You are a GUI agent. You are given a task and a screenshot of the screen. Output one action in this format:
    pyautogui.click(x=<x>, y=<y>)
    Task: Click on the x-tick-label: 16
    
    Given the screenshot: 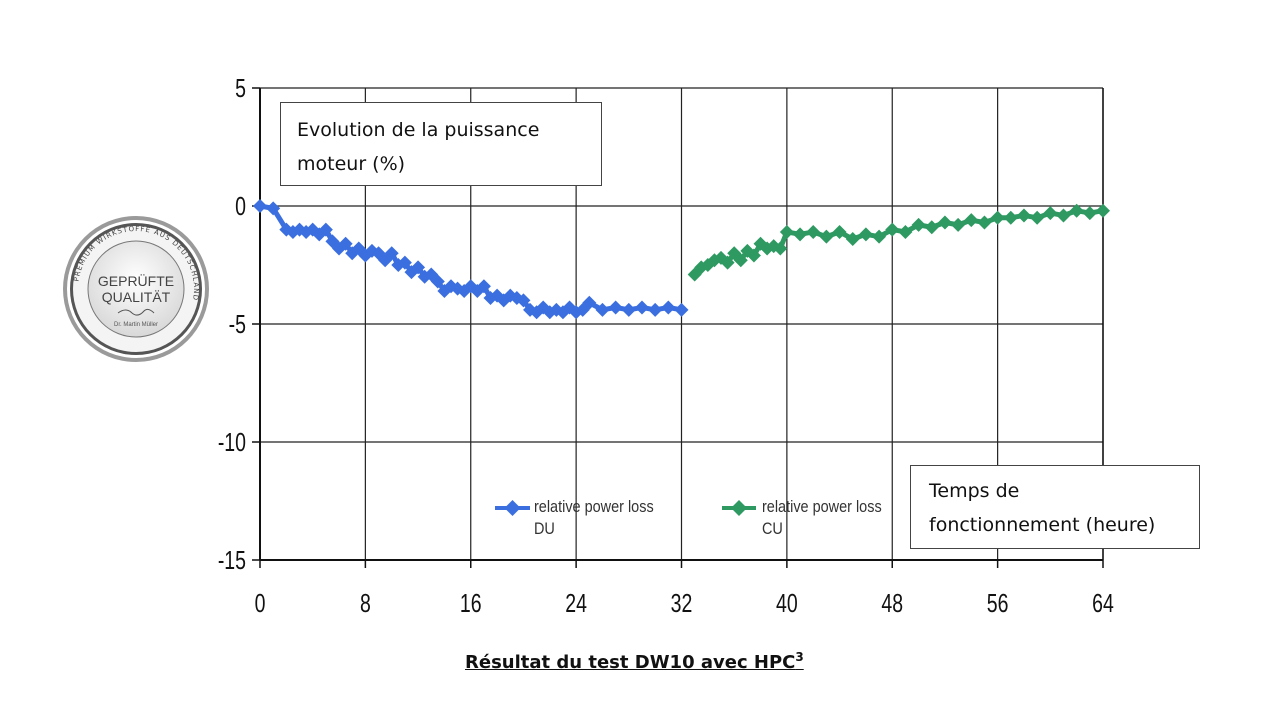 What is the action you would take?
    pyautogui.click(x=471, y=602)
    